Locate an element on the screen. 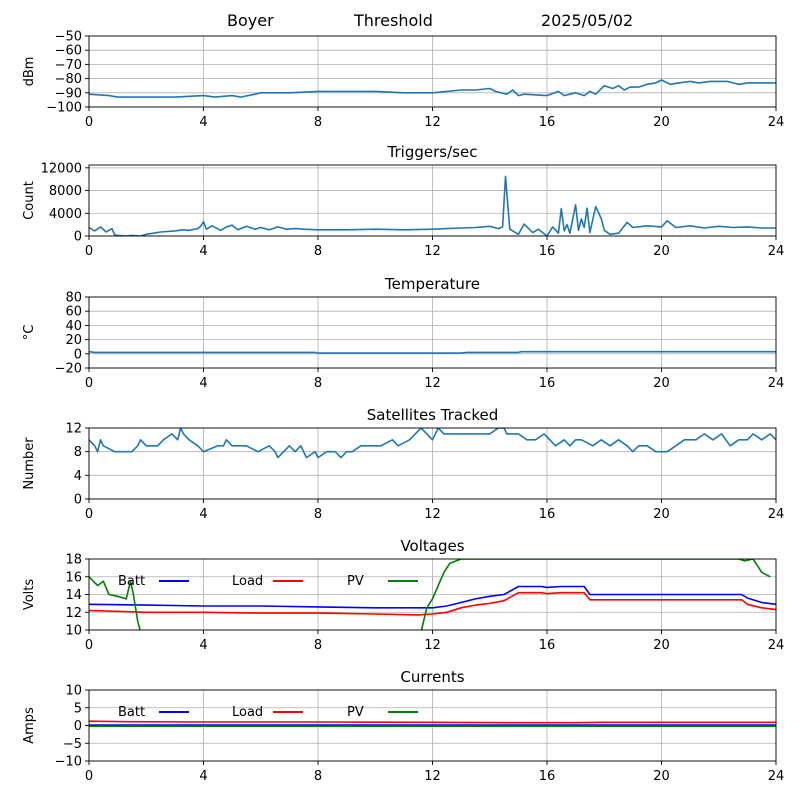 The width and height of the screenshot is (800, 800). voltages-ylabel: Volts is located at coordinates (29, 595).